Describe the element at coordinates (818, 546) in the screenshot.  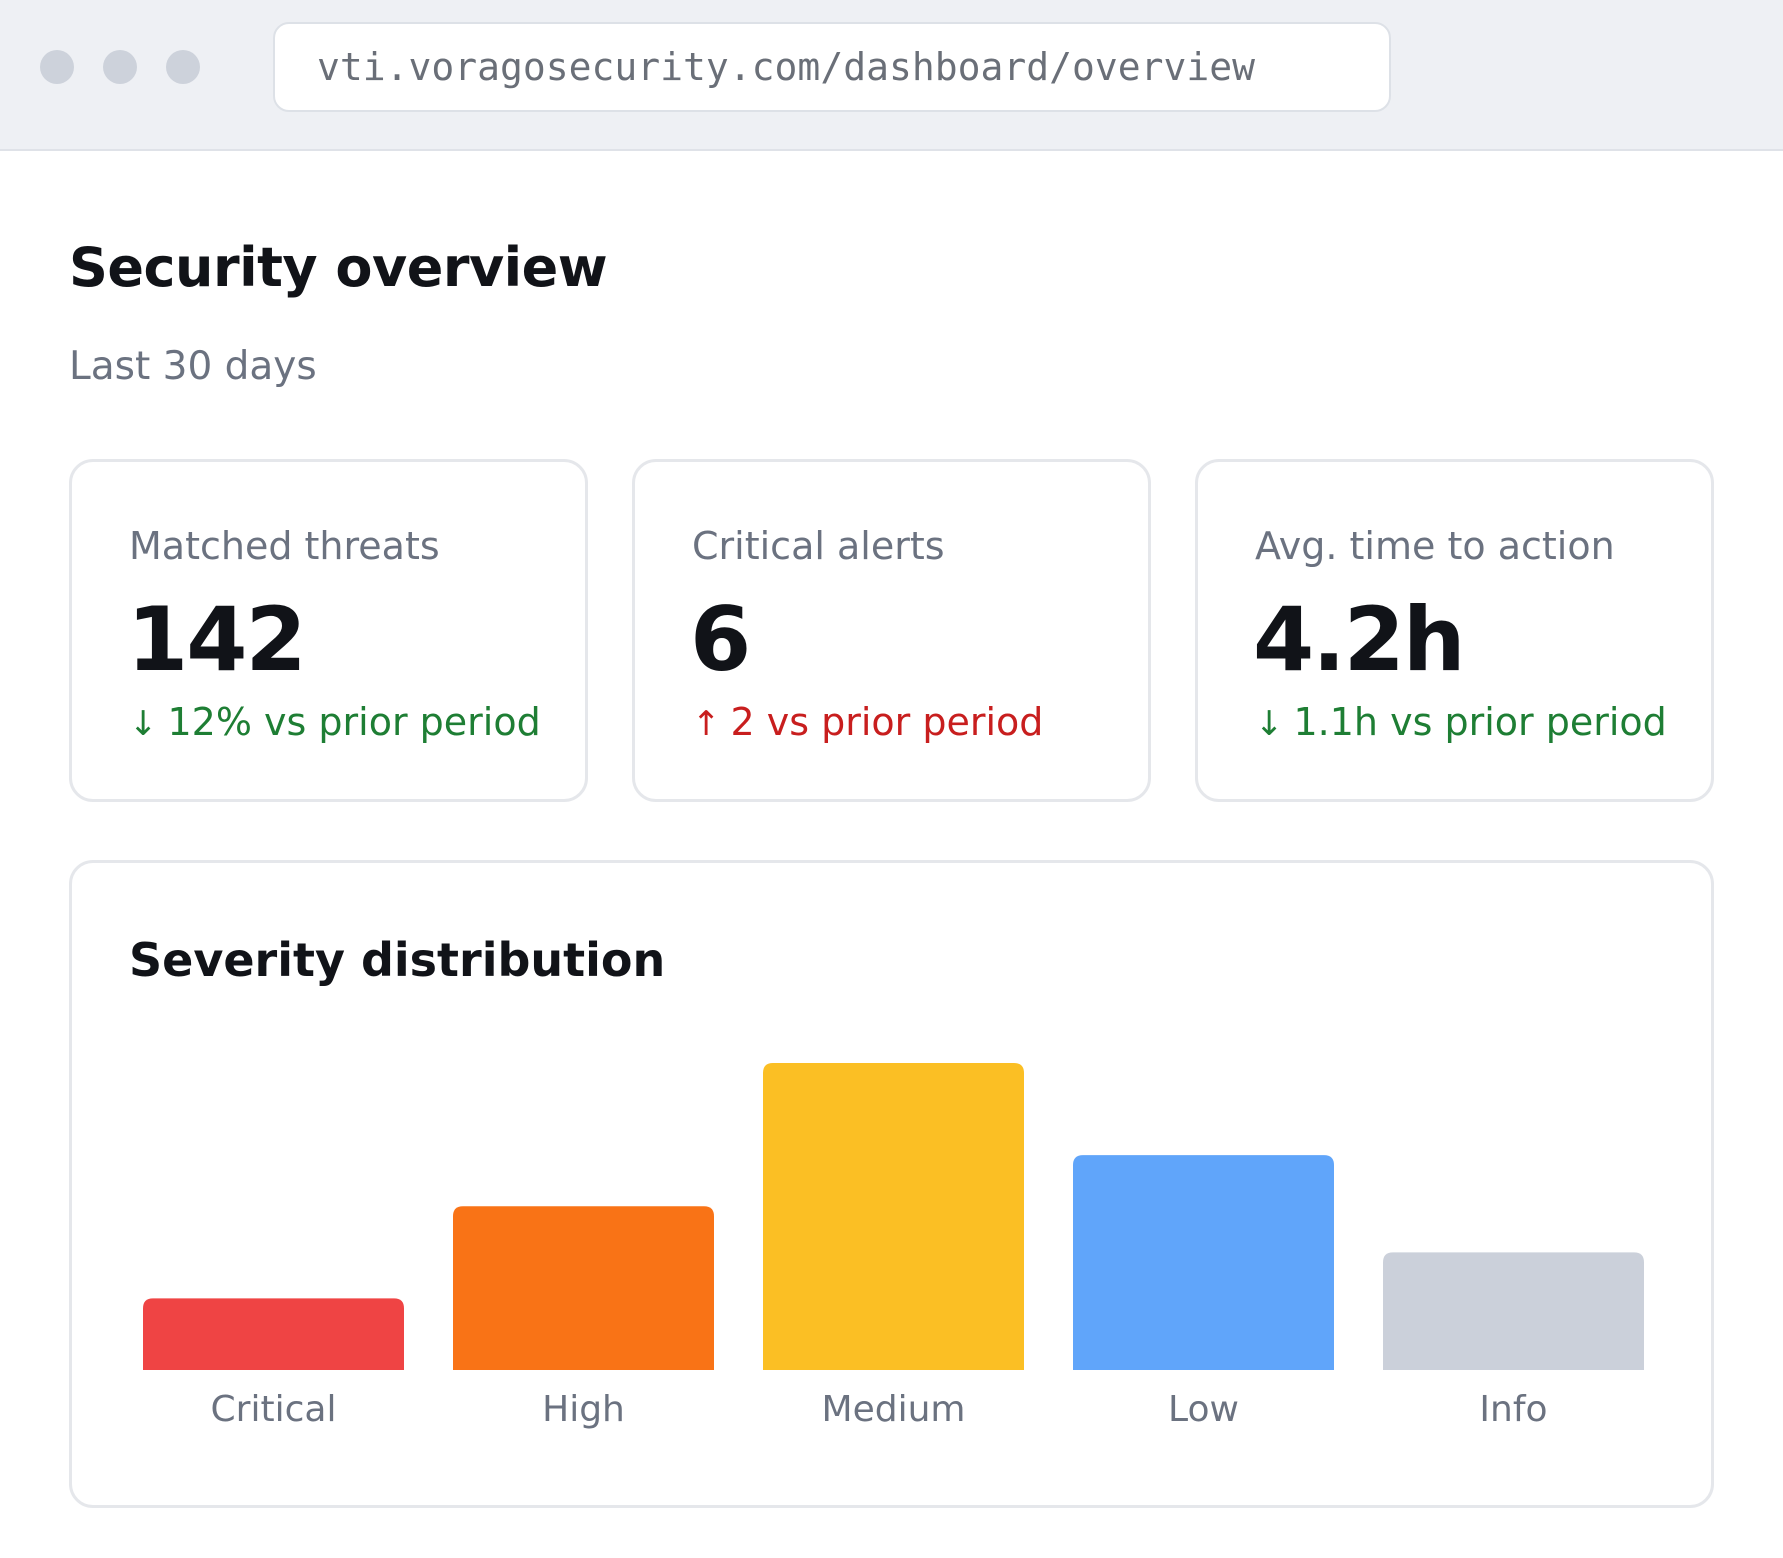
I see `stat-label: Critical alerts` at that location.